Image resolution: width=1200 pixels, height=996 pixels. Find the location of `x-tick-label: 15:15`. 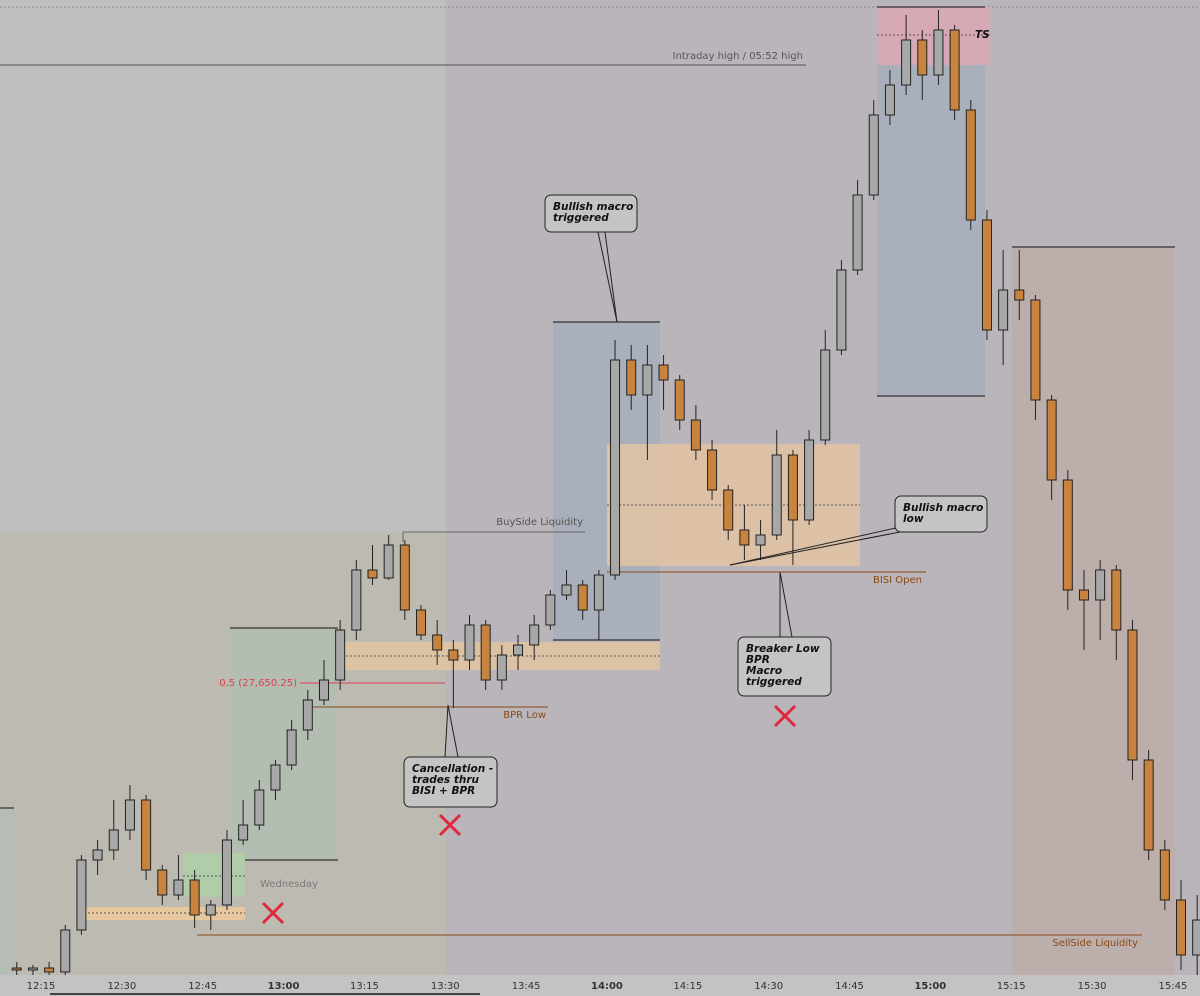

x-tick-label: 15:15 is located at coordinates (1011, 986).